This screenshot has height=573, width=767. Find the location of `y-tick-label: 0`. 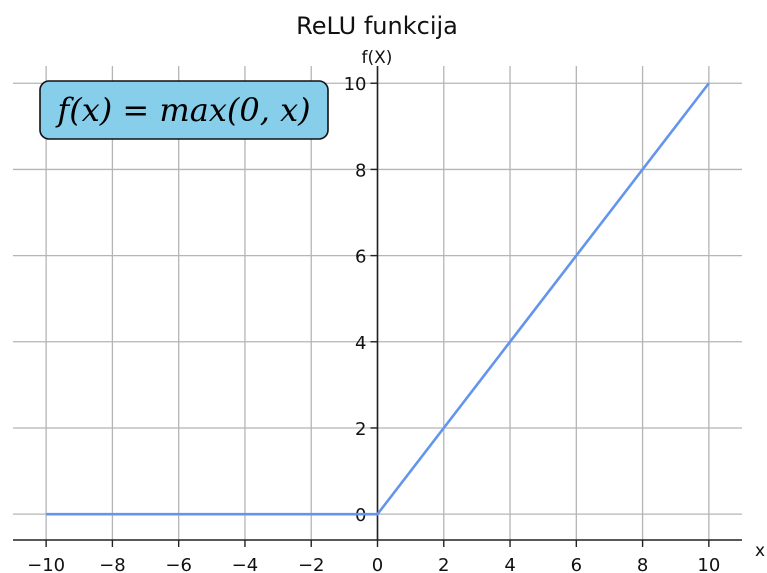

y-tick-label: 0 is located at coordinates (360, 515).